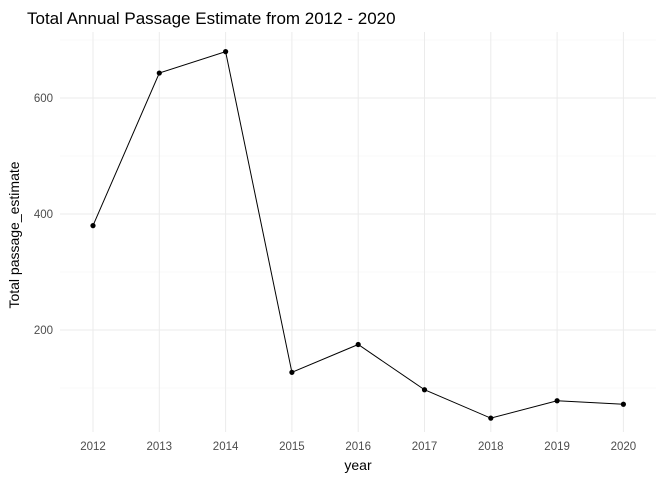 Image resolution: width=672 pixels, height=480 pixels. Describe the element at coordinates (624, 447) in the screenshot. I see `x-tick-label: 2020` at that location.